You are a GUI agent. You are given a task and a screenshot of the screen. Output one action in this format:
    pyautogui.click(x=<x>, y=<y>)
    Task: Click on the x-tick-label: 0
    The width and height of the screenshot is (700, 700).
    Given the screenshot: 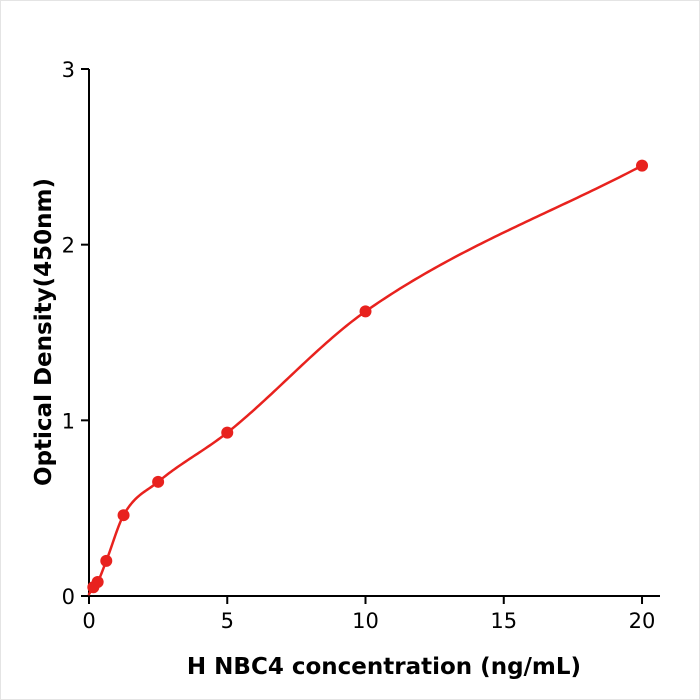 What is the action you would take?
    pyautogui.click(x=88, y=621)
    